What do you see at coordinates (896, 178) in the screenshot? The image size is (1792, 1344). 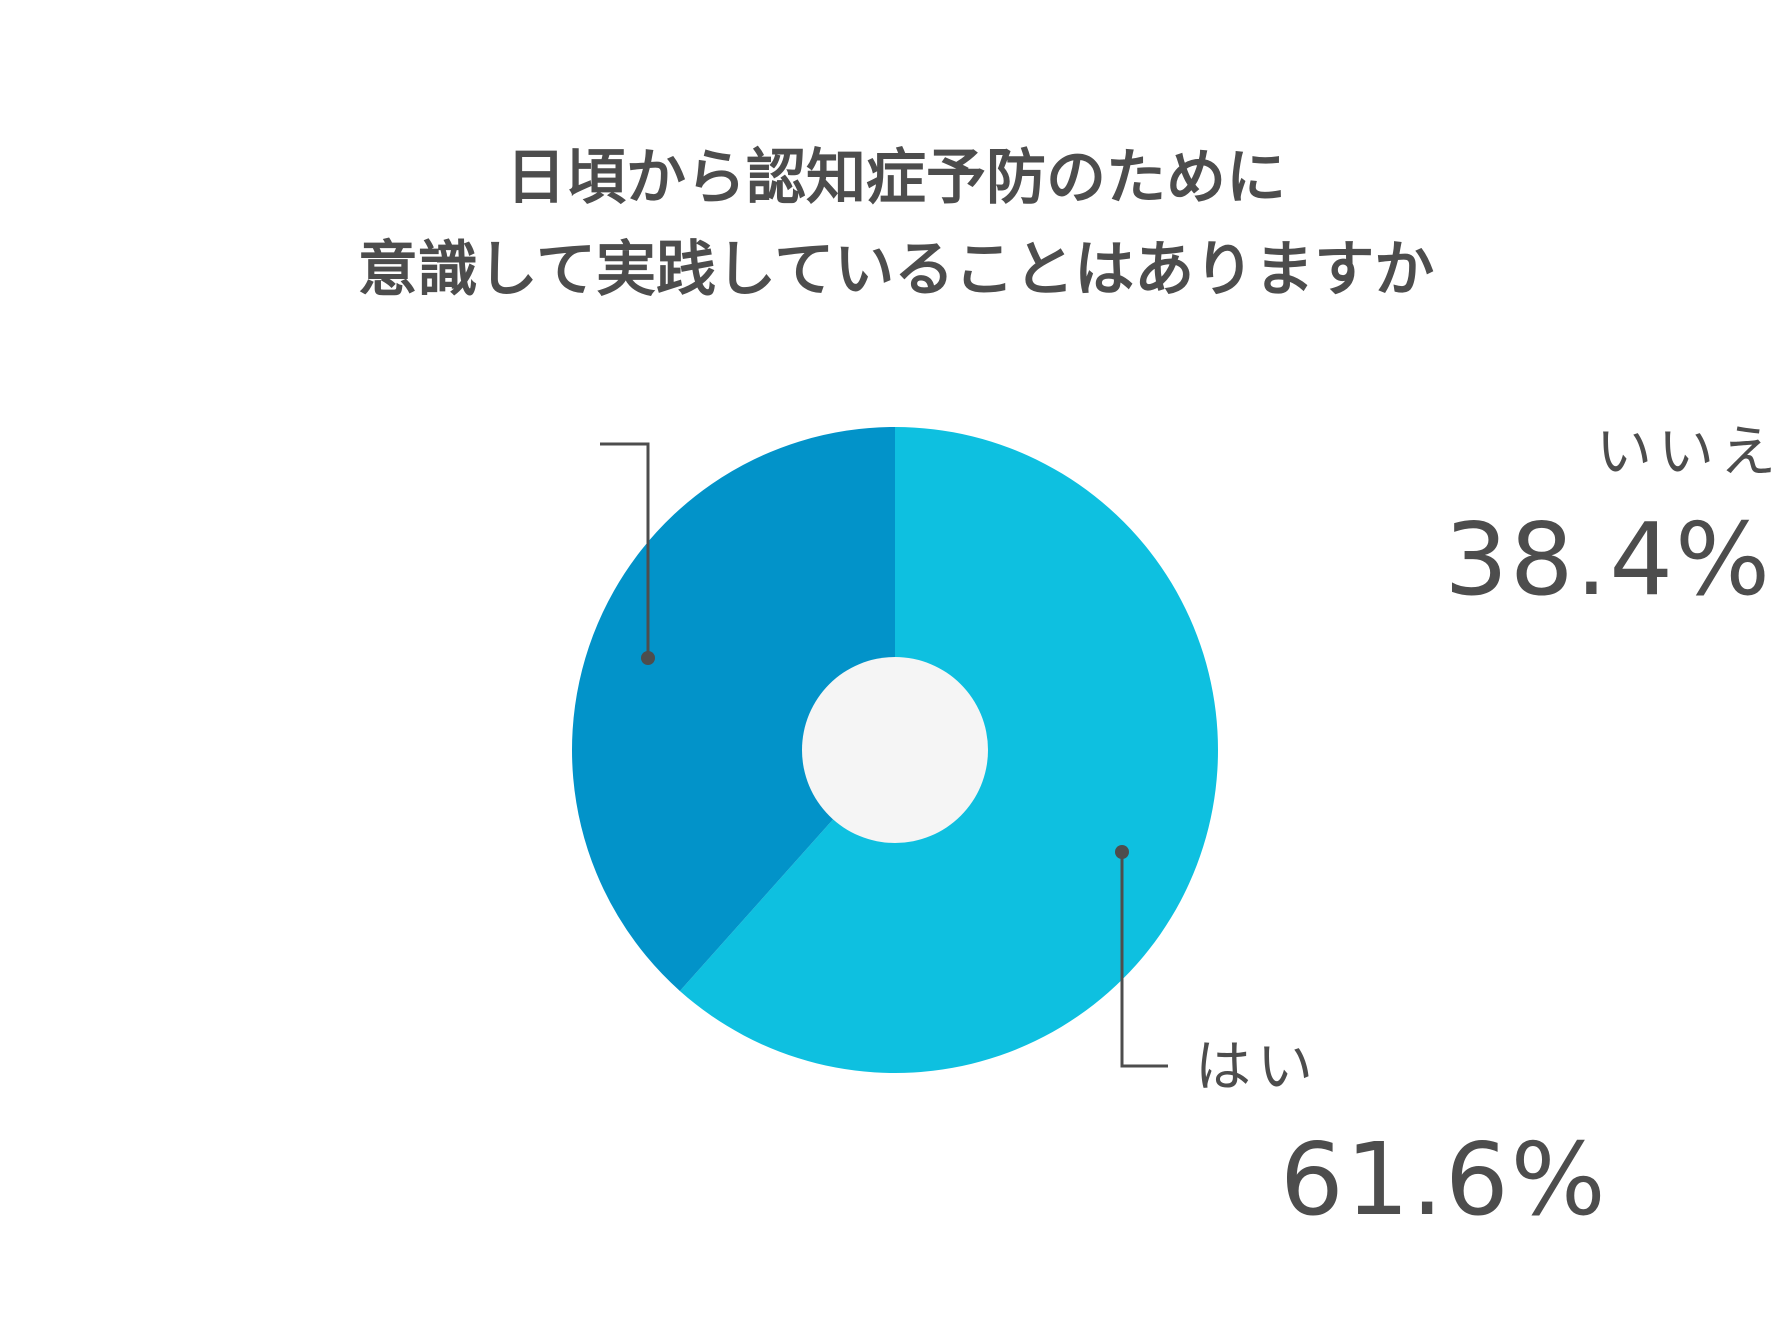 I see `chart-title-line-1: 日頃から認知症予防のために` at bounding box center [896, 178].